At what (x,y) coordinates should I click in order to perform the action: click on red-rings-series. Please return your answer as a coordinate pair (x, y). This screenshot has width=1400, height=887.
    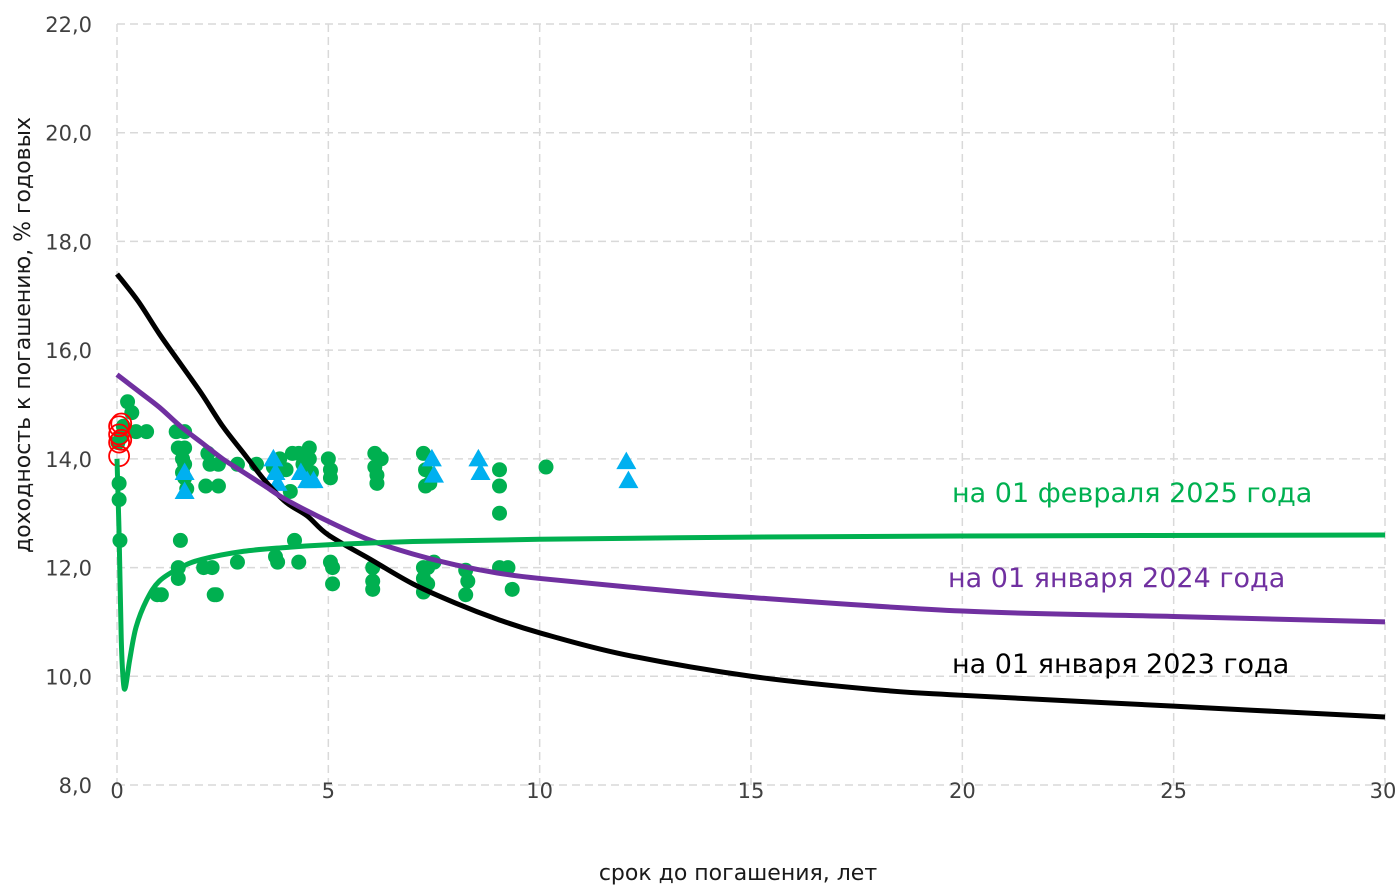
    Looking at the image, I should click on (120, 440).